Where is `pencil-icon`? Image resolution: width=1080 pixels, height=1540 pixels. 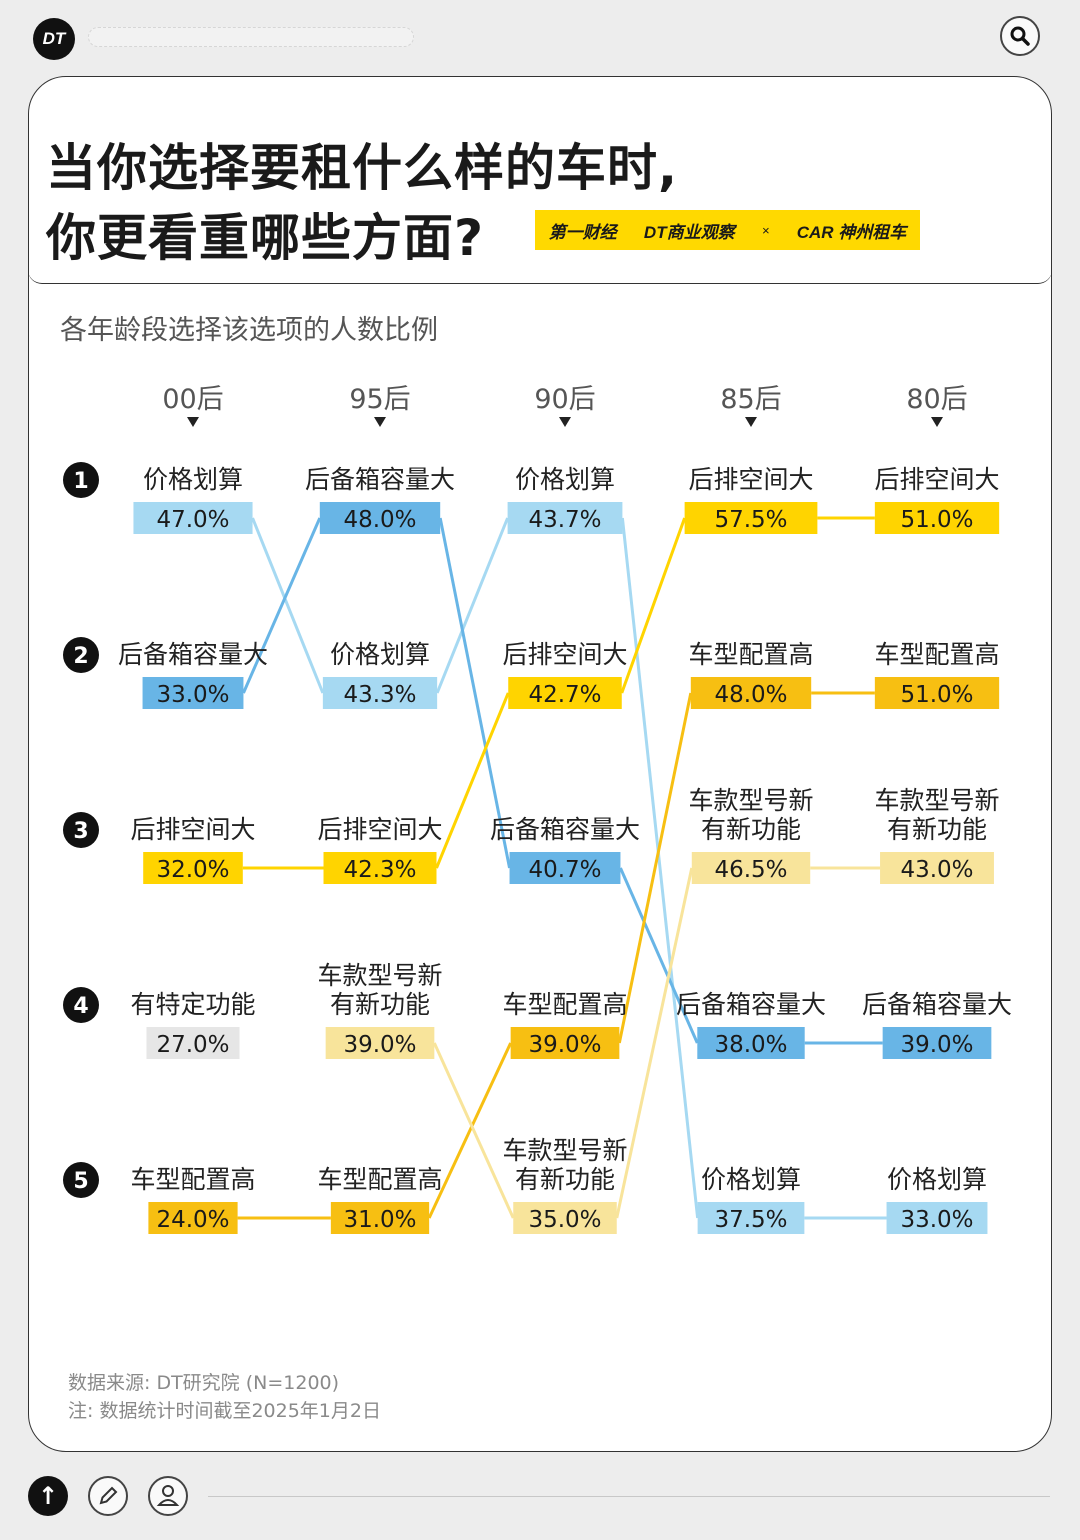 pencil-icon is located at coordinates (108, 1495).